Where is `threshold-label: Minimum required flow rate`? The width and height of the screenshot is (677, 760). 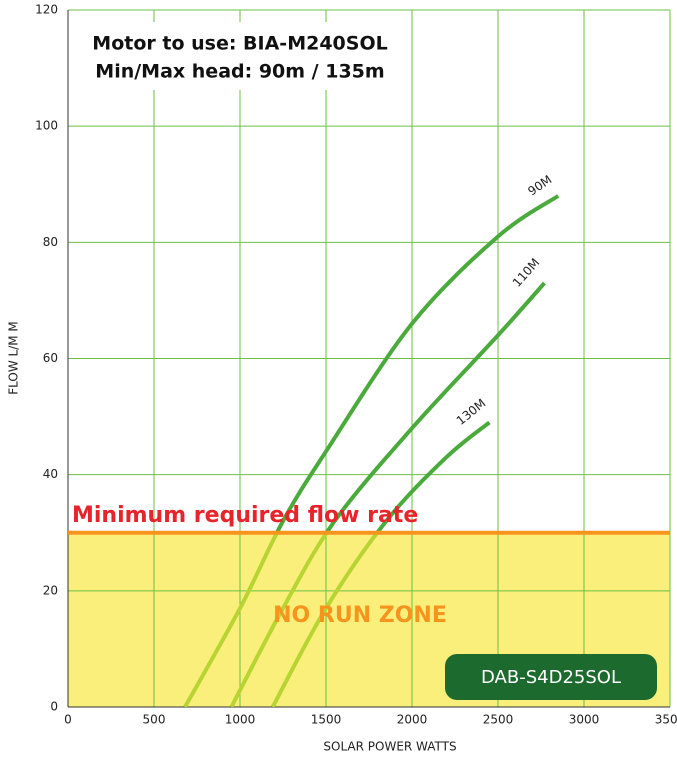 threshold-label: Minimum required flow rate is located at coordinates (245, 515).